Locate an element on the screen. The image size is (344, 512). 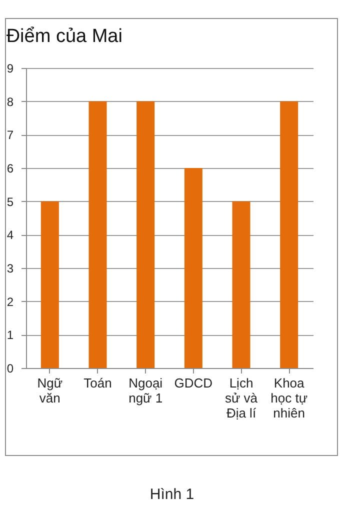
y-tick-label: 1 is located at coordinates (10, 335).